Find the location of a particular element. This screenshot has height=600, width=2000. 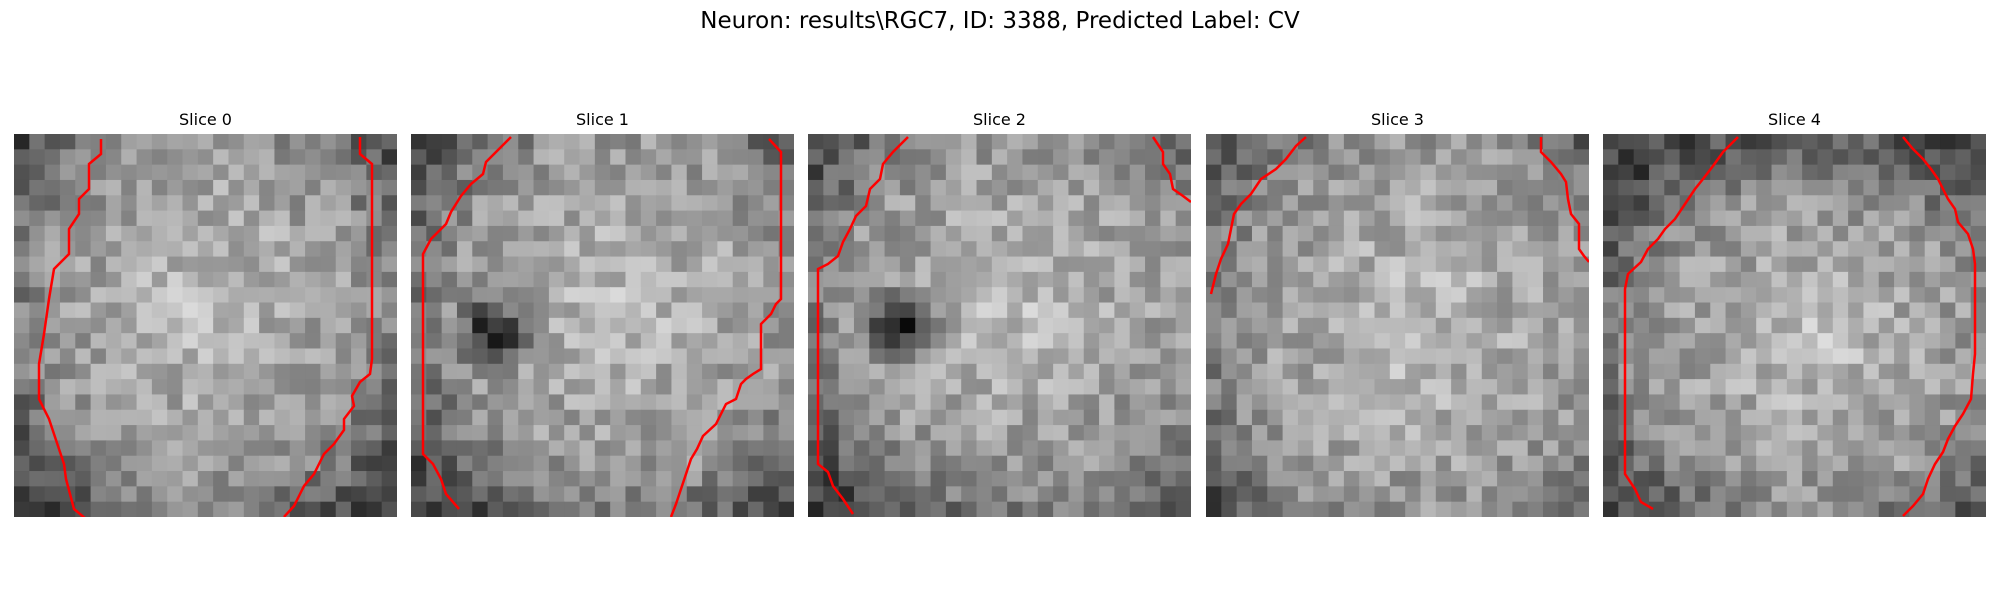

slice-4-left-contour is located at coordinates (1681, 323).